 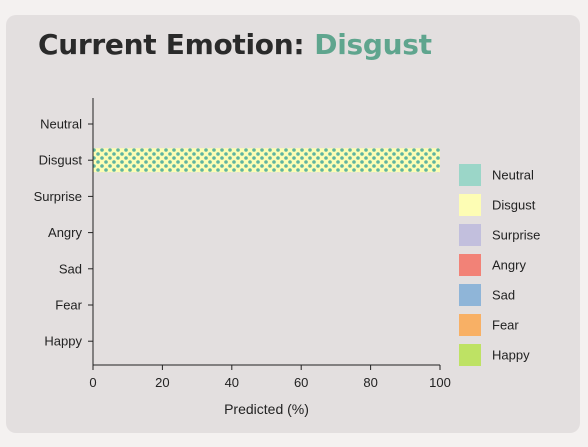 I want to click on legend-swatch-fear, so click(x=470, y=325).